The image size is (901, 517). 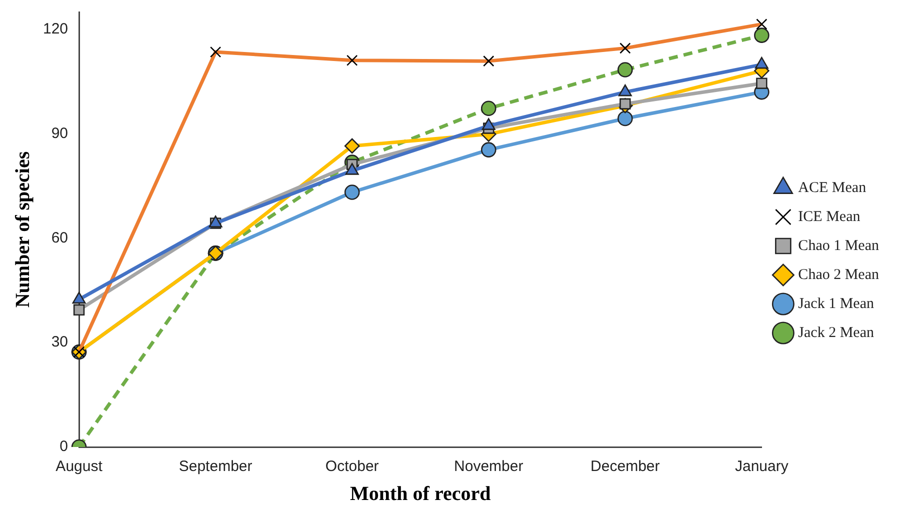 I want to click on legend-label: Chao 2 Mean, so click(x=839, y=274).